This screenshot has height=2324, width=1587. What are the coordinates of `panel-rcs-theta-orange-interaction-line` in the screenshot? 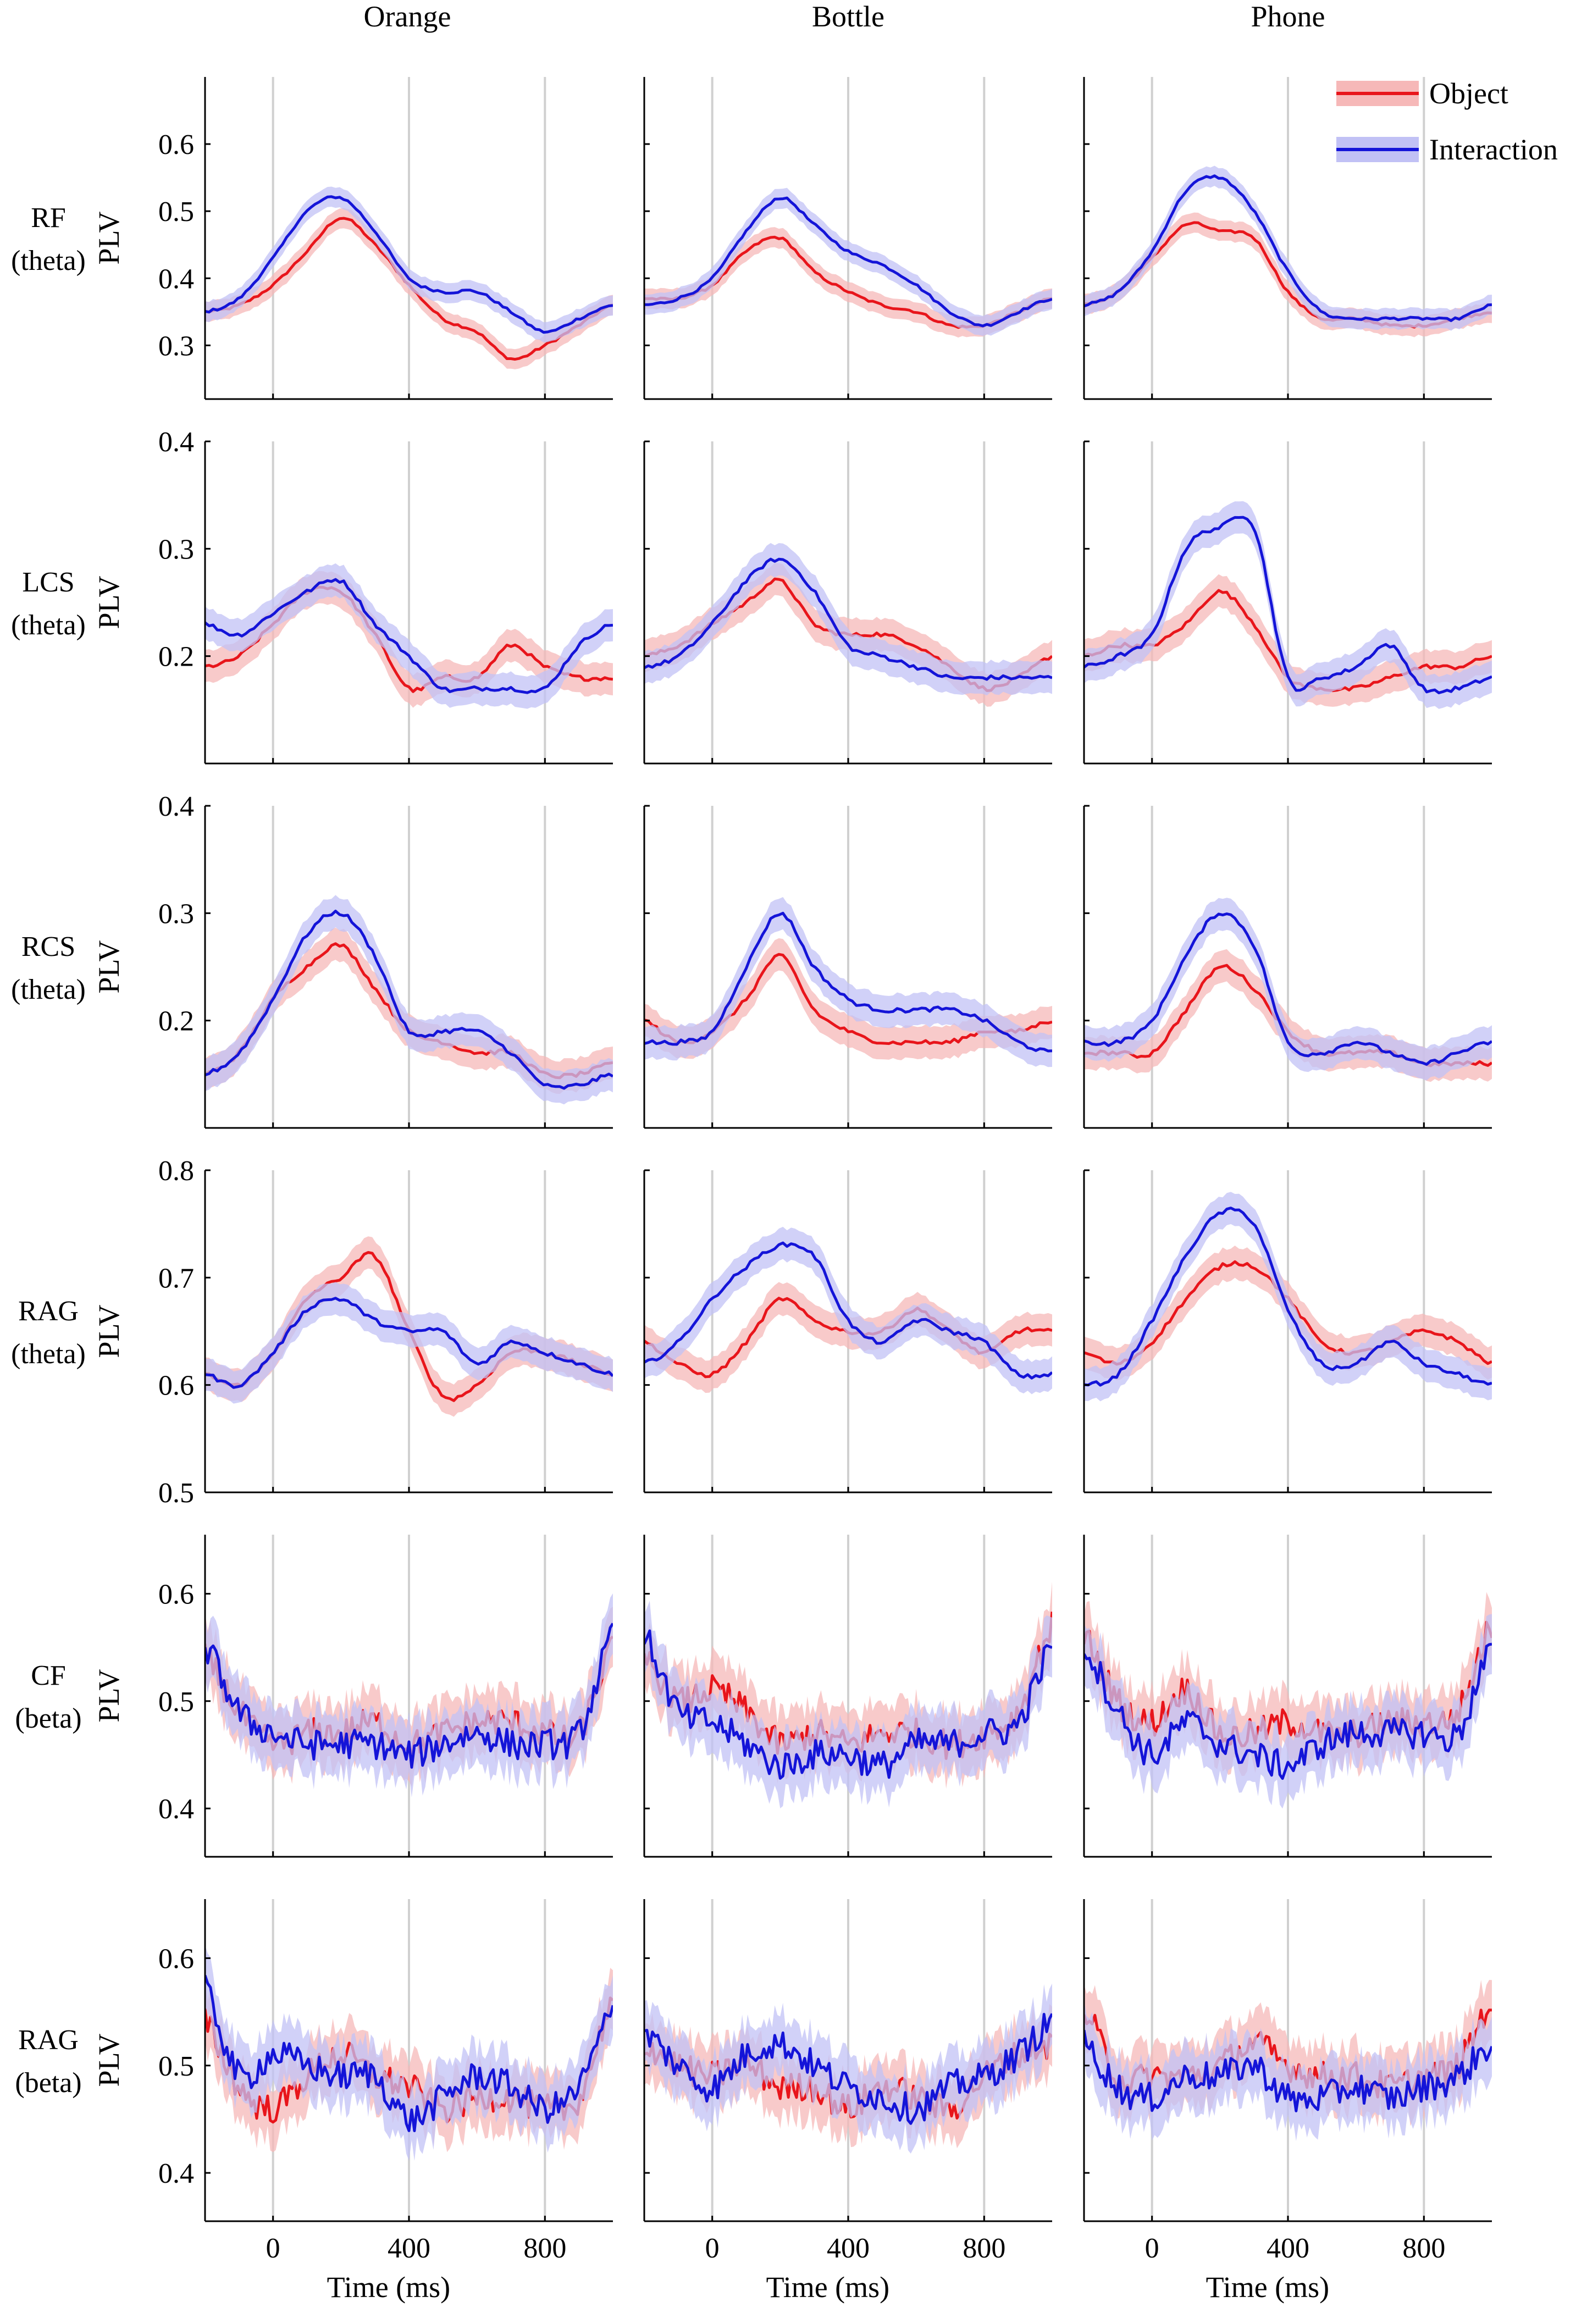 It's located at (409, 1000).